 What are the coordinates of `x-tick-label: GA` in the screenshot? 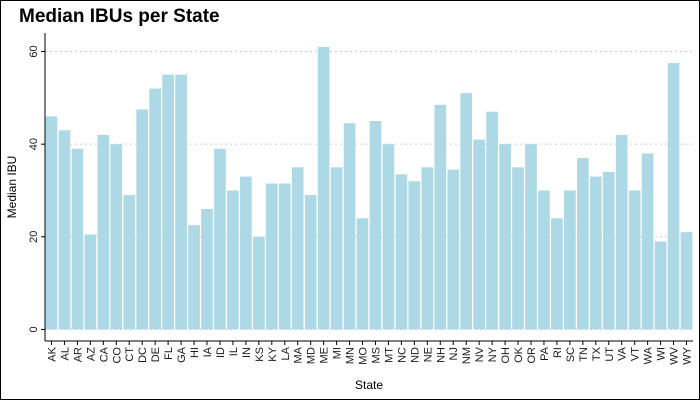 It's located at (182, 354).